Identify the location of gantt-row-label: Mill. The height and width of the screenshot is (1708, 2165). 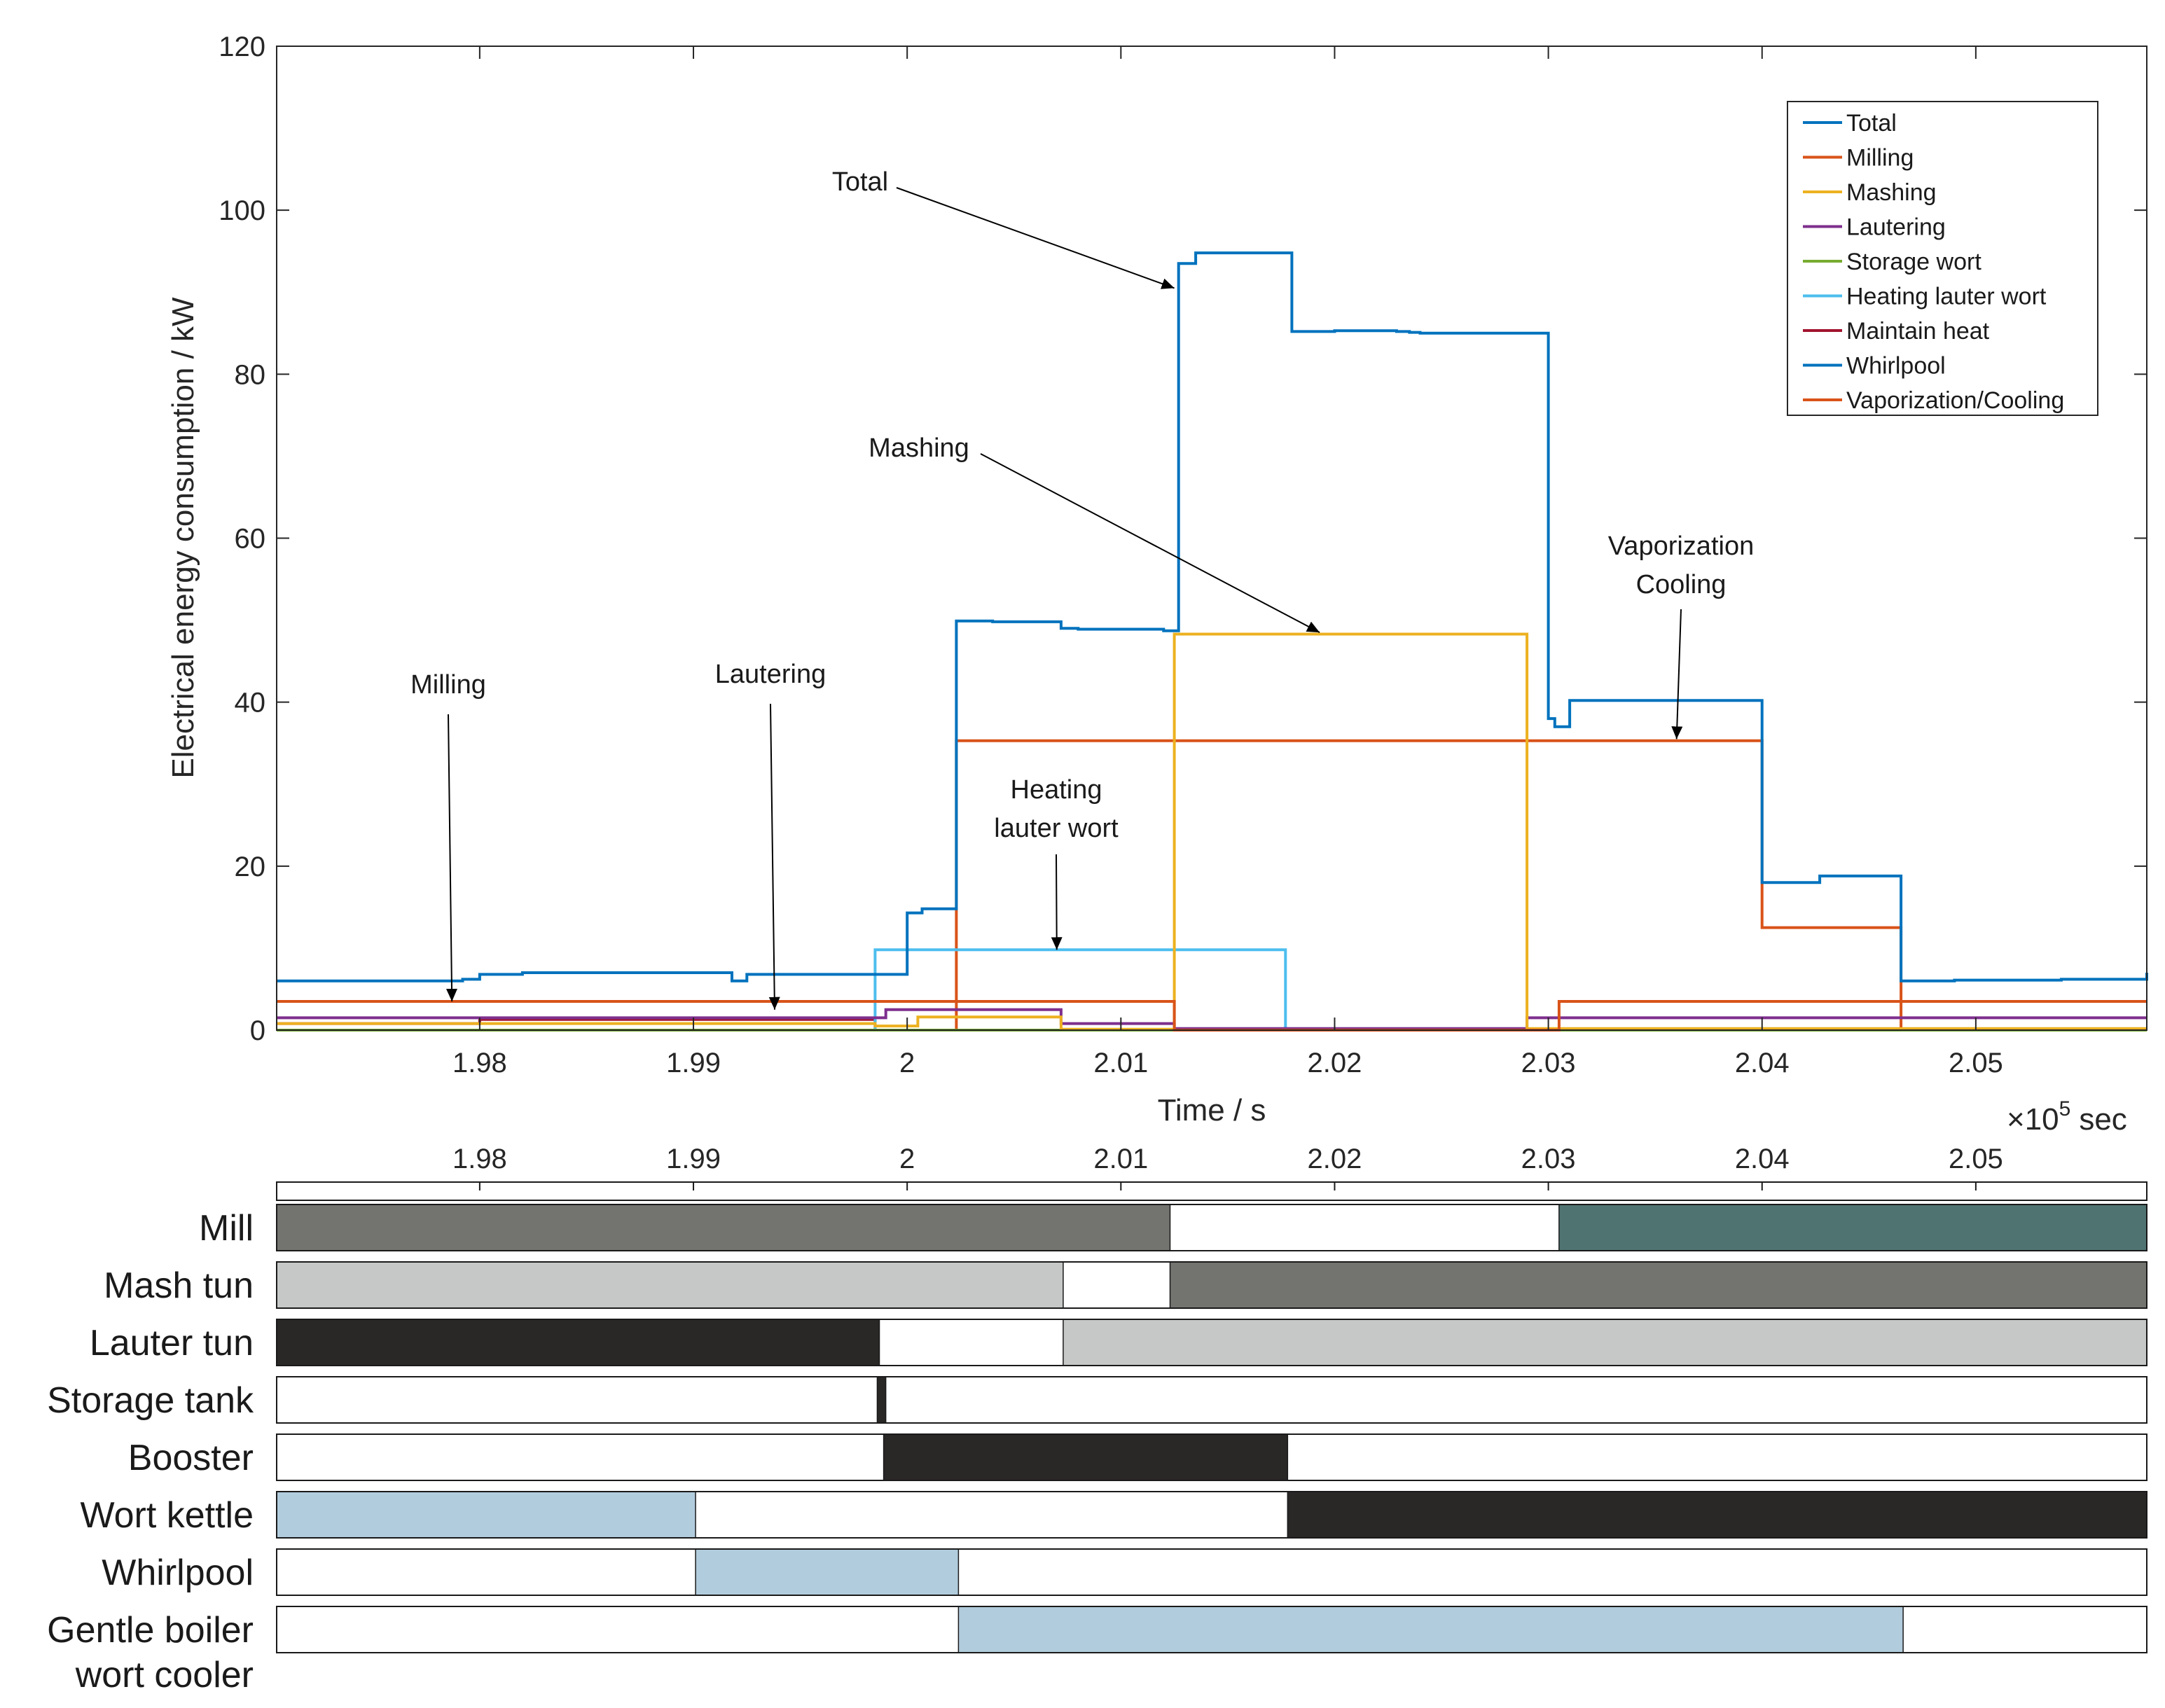
(227, 1228).